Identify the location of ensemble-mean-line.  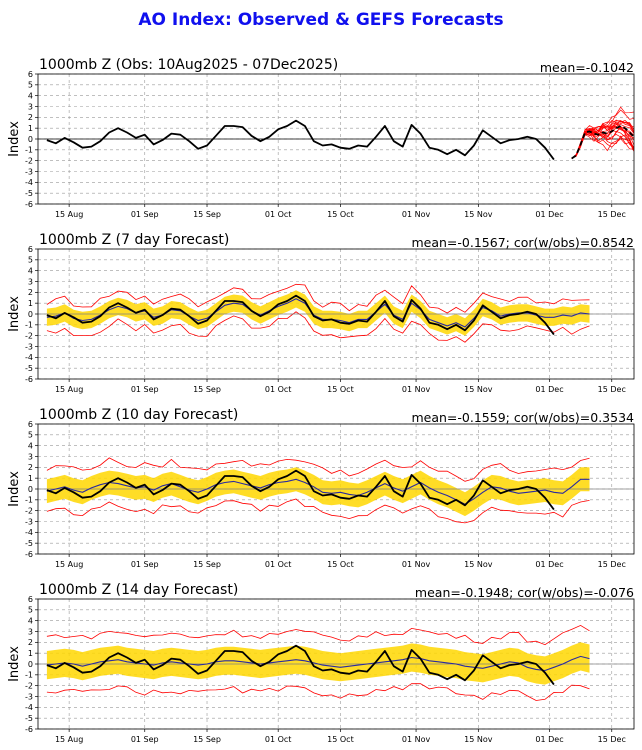
(602, 142).